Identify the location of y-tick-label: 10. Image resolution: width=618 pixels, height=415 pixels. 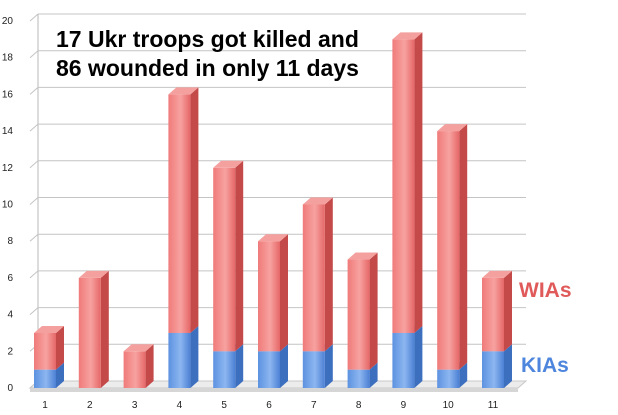
(8, 205).